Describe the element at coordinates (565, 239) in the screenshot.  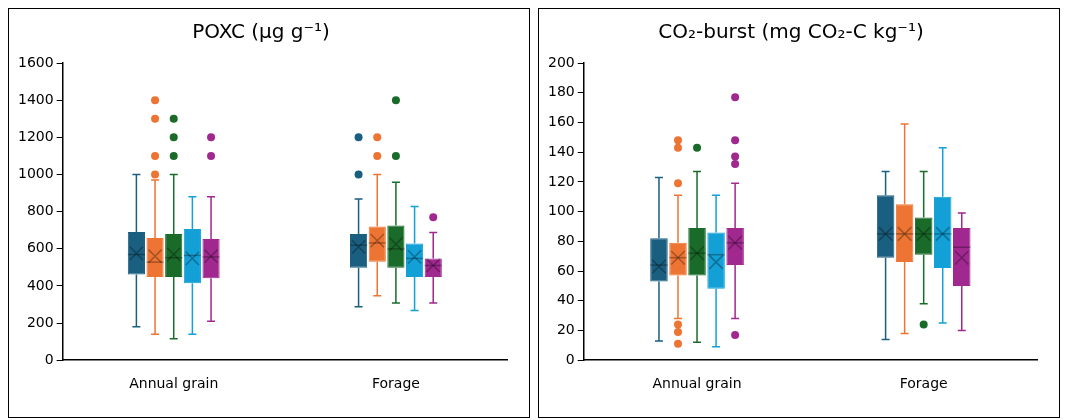
I see `y-tick-label: 80` at that location.